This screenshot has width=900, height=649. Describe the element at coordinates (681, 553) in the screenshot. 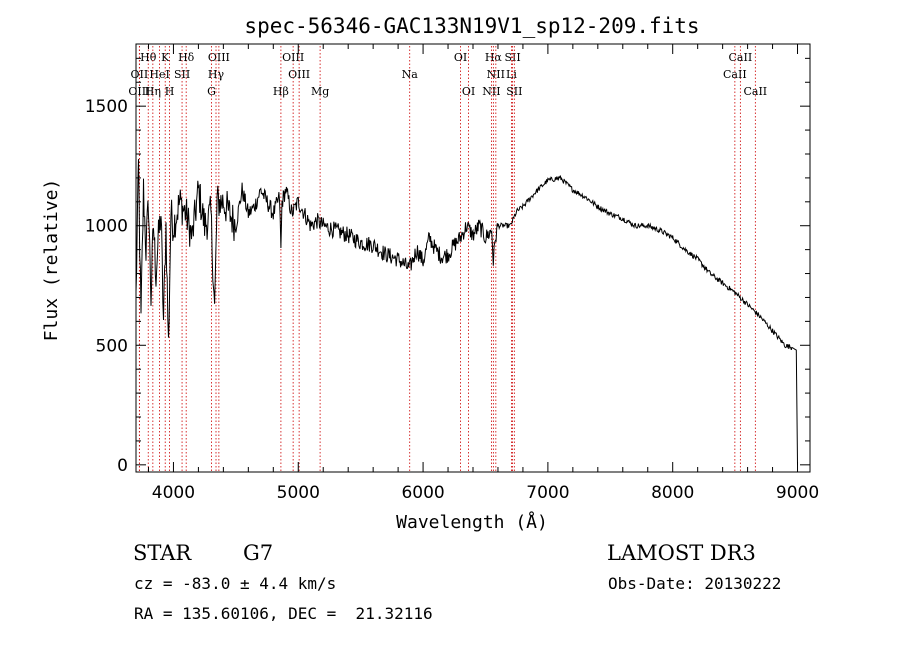

I see `survey-name: LAMOST DR3` at that location.